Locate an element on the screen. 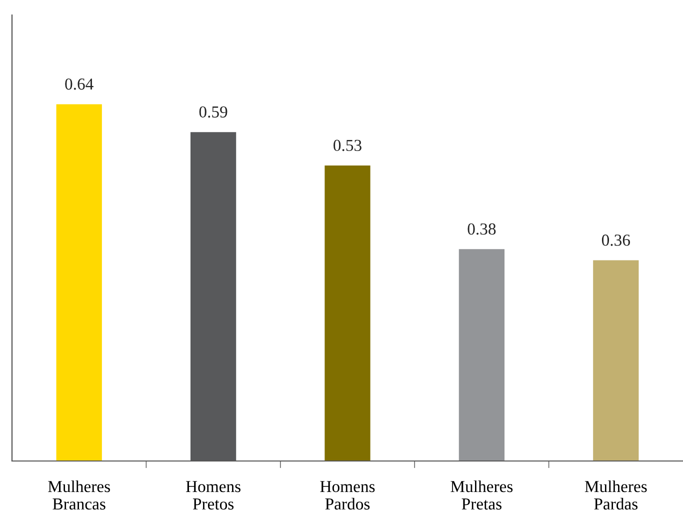 The image size is (683, 516). x-tick-label: Mulheres Brancas is located at coordinates (79, 495).